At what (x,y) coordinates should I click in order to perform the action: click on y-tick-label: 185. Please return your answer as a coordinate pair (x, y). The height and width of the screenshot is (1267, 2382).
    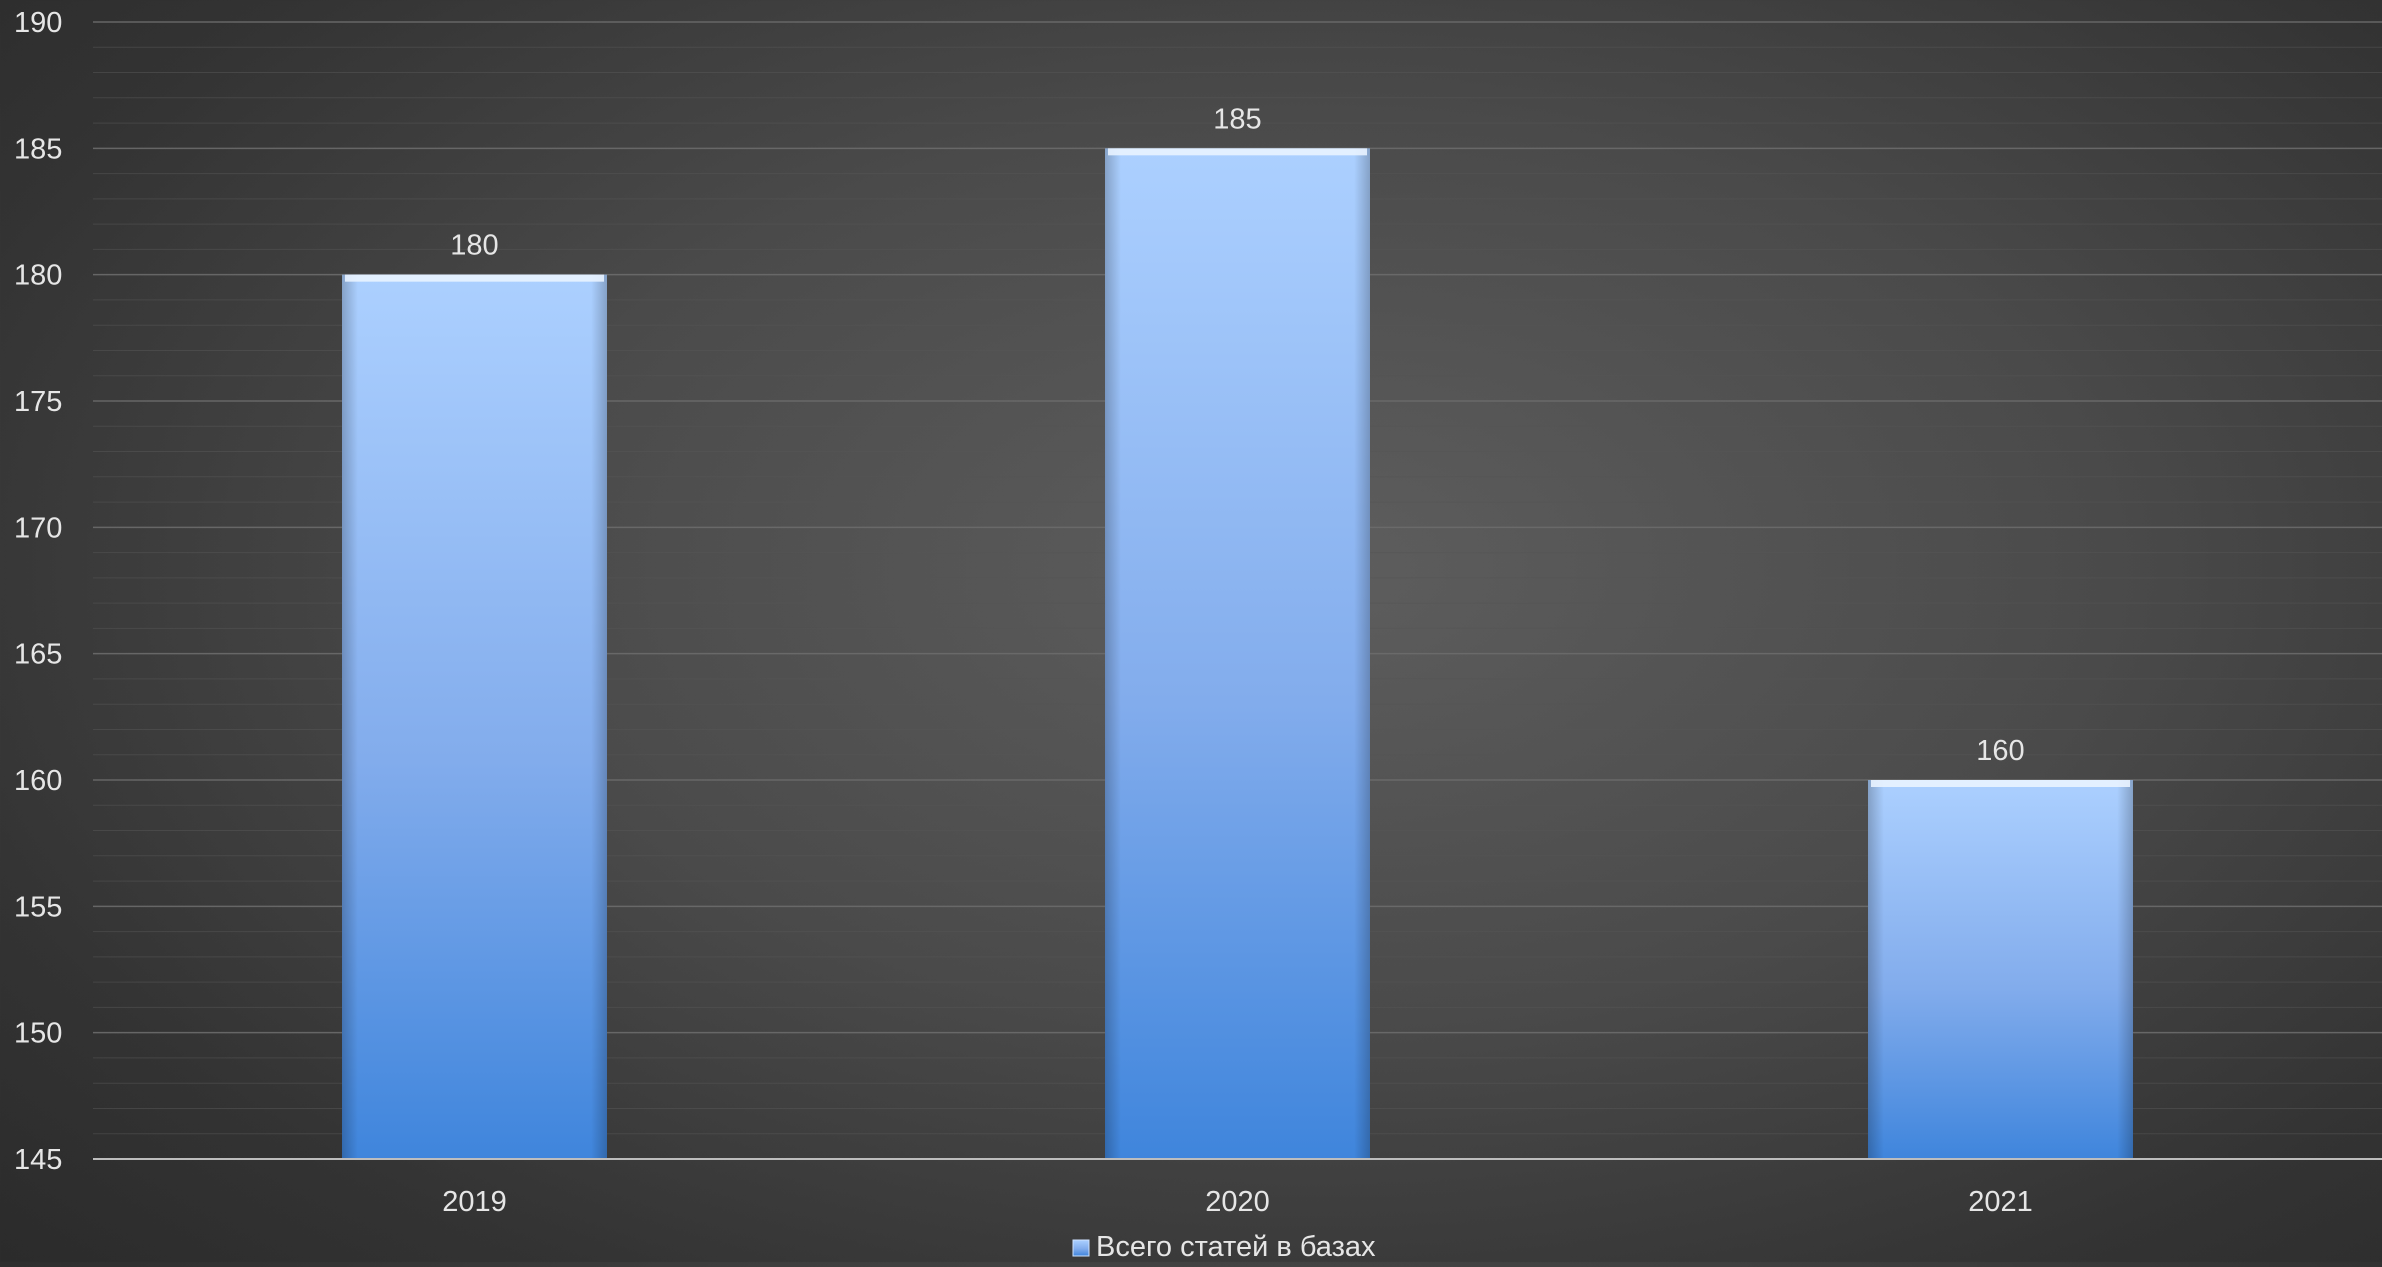
    Looking at the image, I should click on (38, 149).